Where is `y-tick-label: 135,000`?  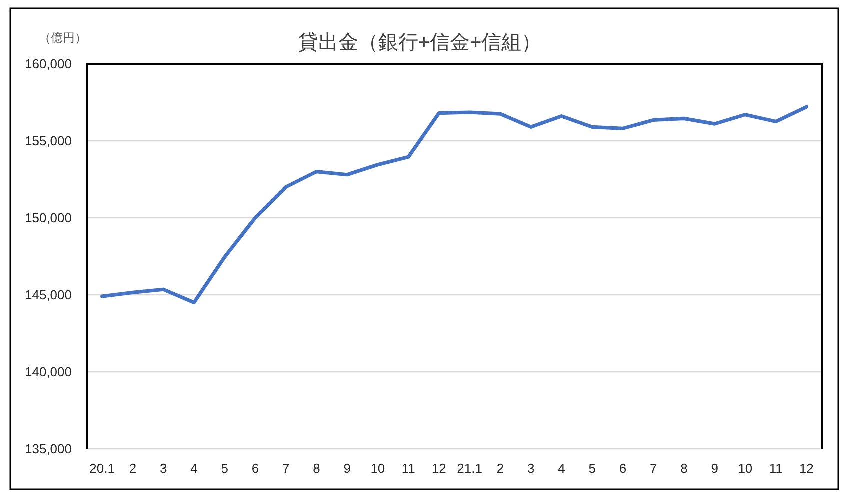
y-tick-label: 135,000 is located at coordinates (48, 449).